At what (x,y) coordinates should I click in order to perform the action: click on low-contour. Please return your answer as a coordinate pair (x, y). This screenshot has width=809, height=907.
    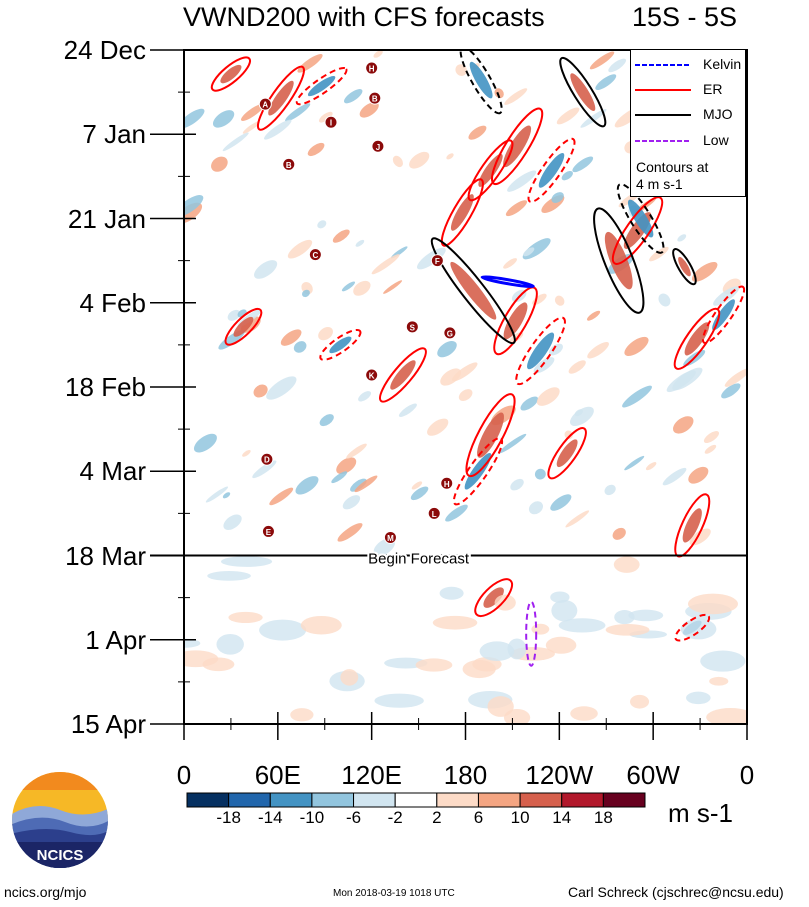
    Looking at the image, I should click on (531, 633).